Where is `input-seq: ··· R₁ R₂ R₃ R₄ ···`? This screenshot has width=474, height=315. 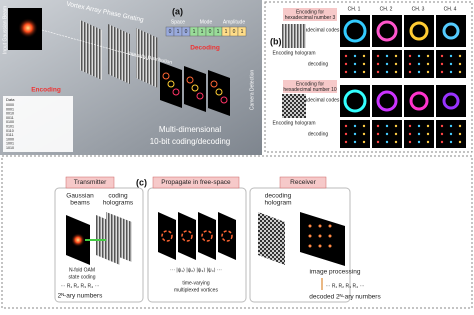
input-seq: ··· R₁ R₂ R₃ R₄ ··· is located at coordinates (79, 286).